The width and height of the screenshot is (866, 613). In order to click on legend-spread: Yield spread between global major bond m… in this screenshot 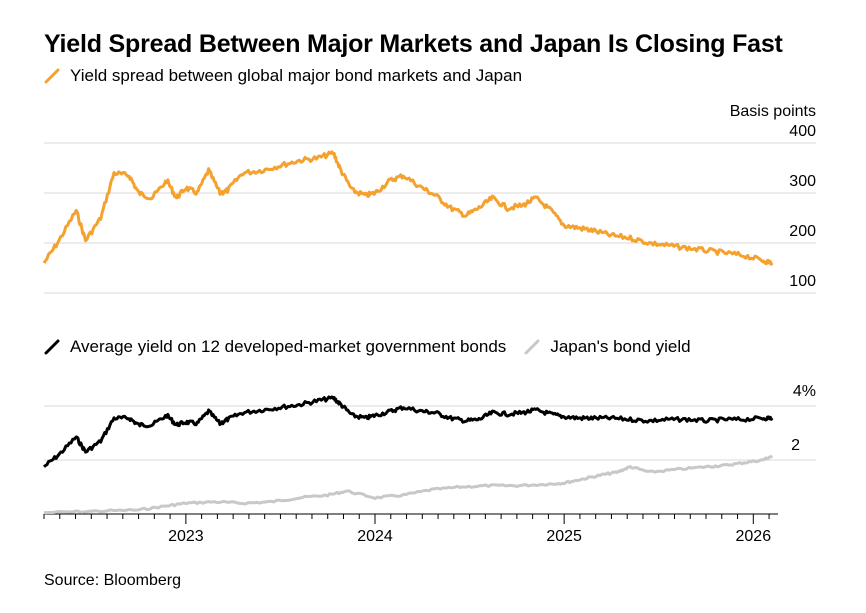, I will do `click(283, 76)`.